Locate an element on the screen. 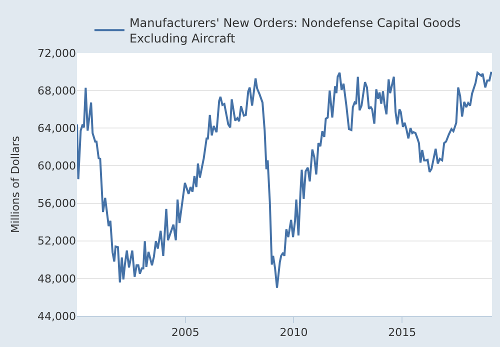 The height and width of the screenshot is (347, 500). y-tick-label: 60,000 is located at coordinates (57, 166).